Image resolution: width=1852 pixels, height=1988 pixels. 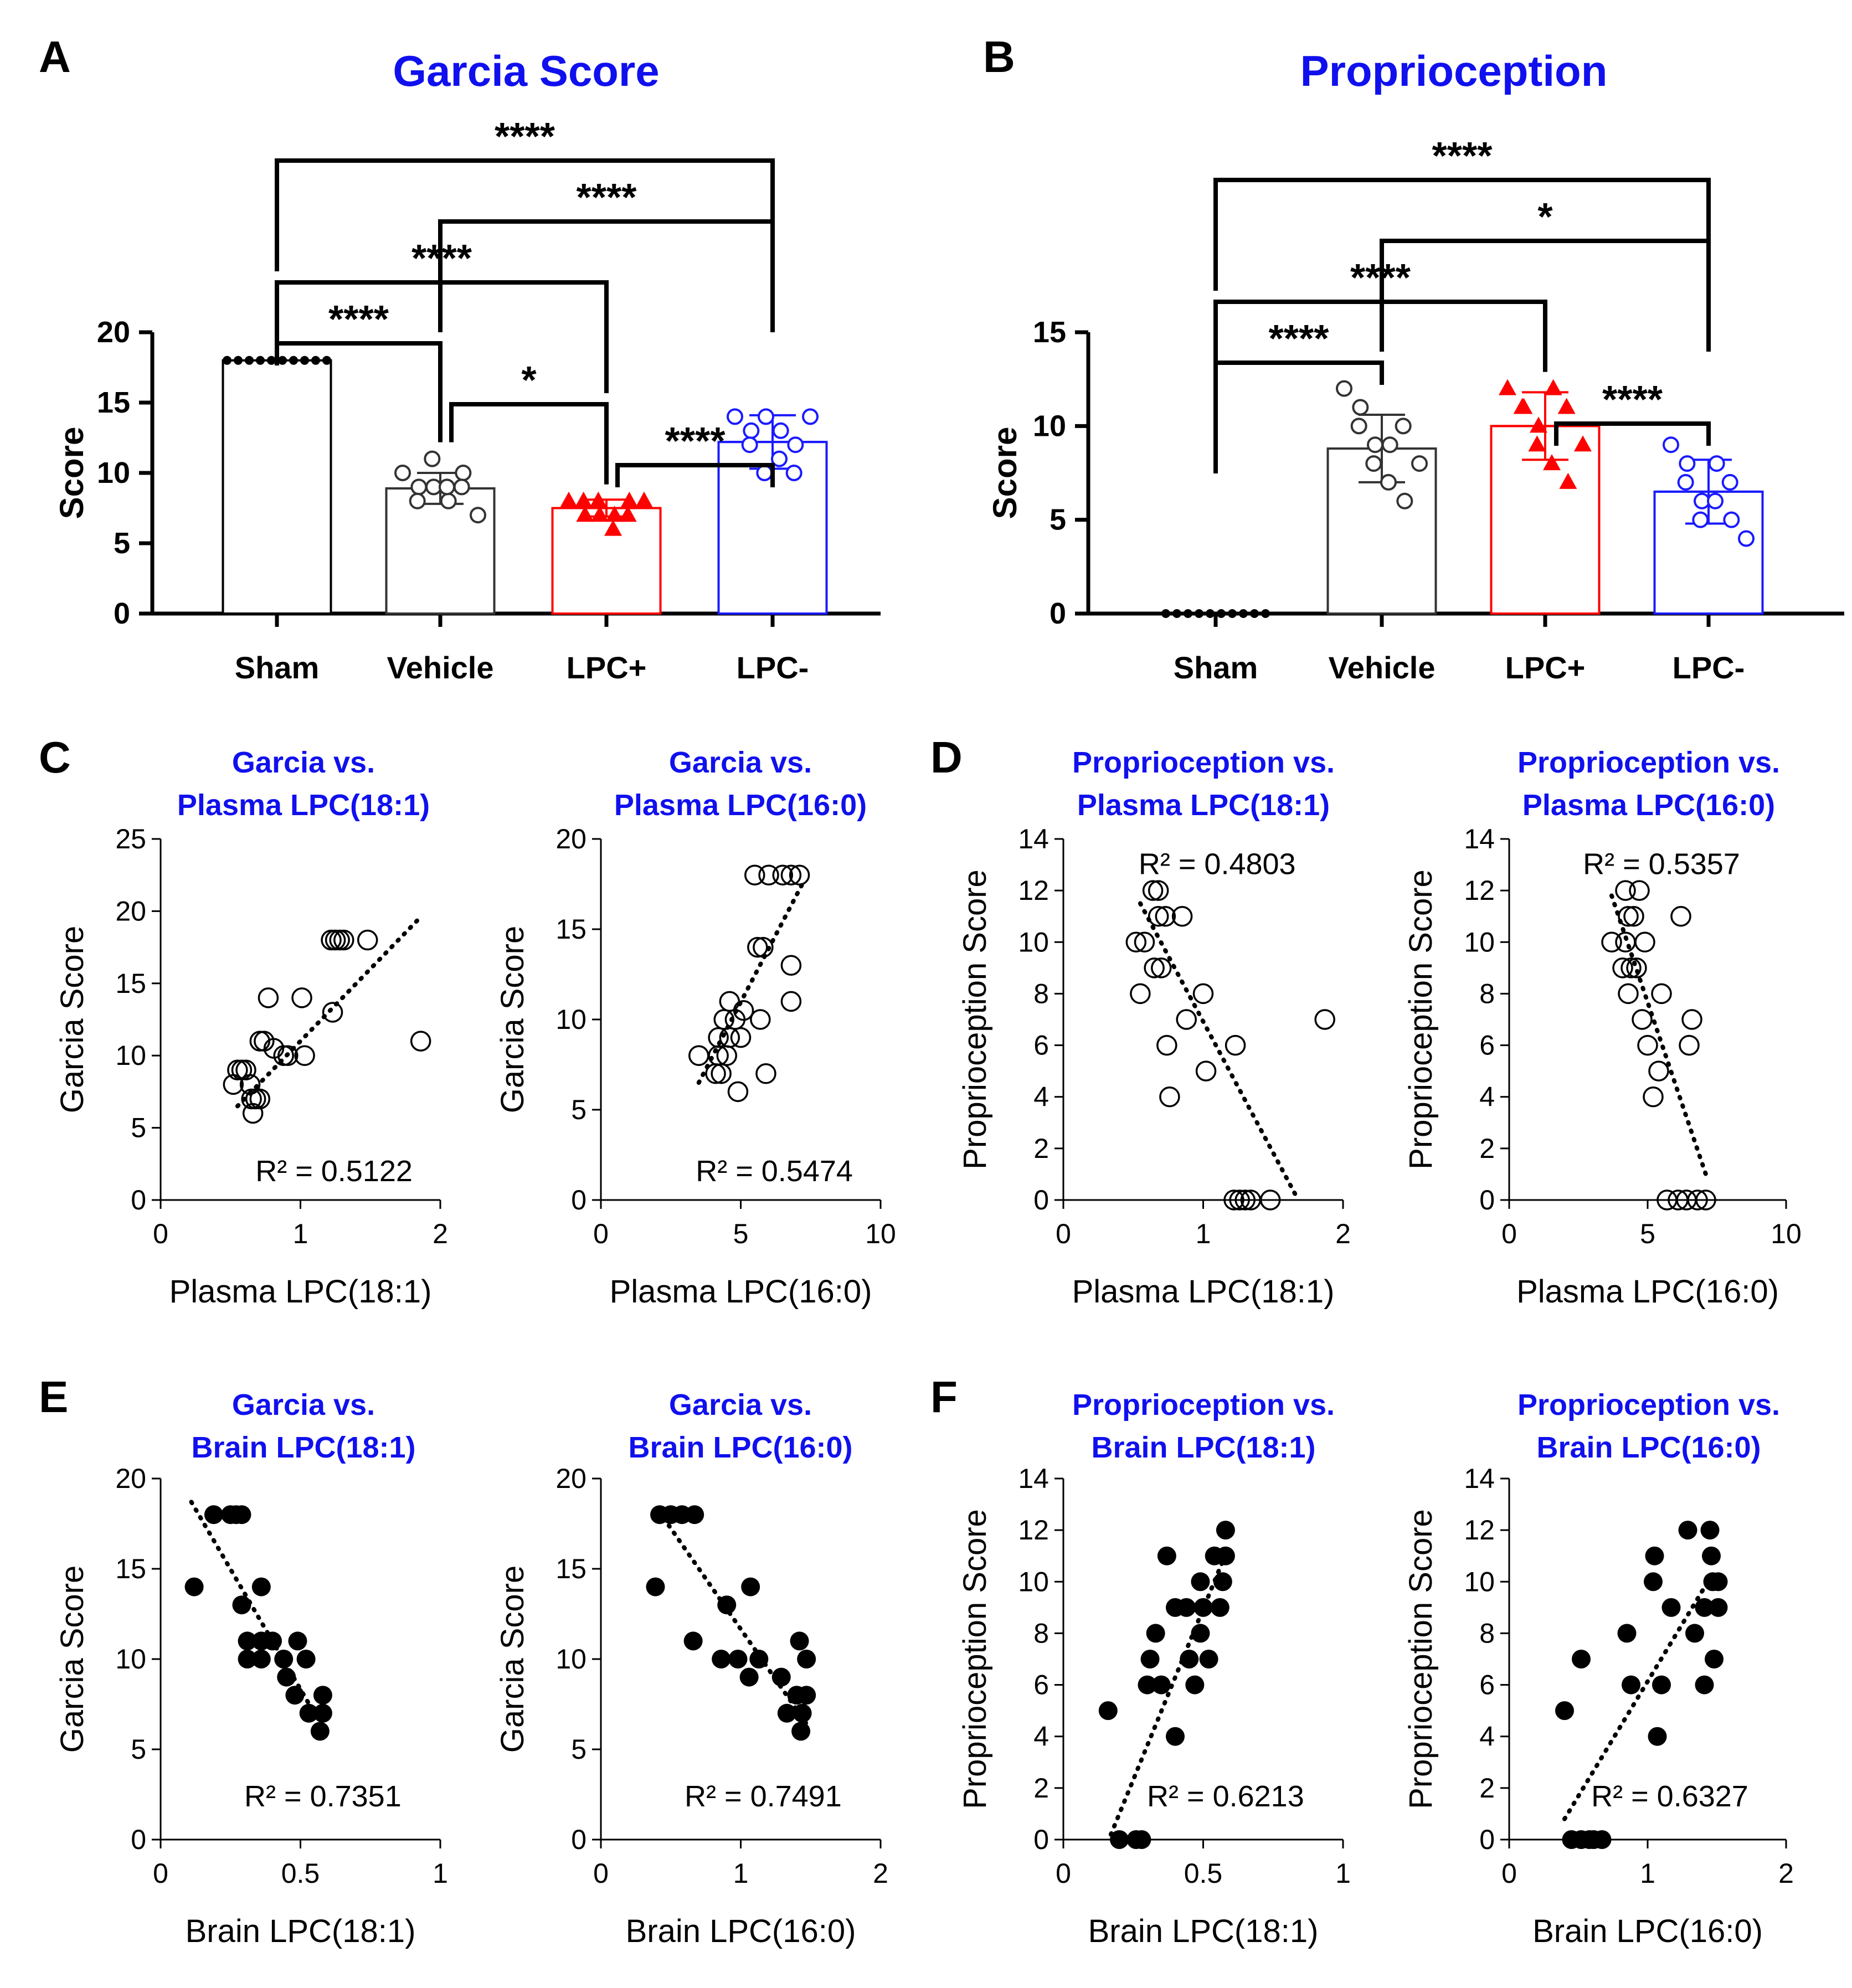 I want to click on y-axis-label: Proprioception Score, so click(x=975, y=1659).